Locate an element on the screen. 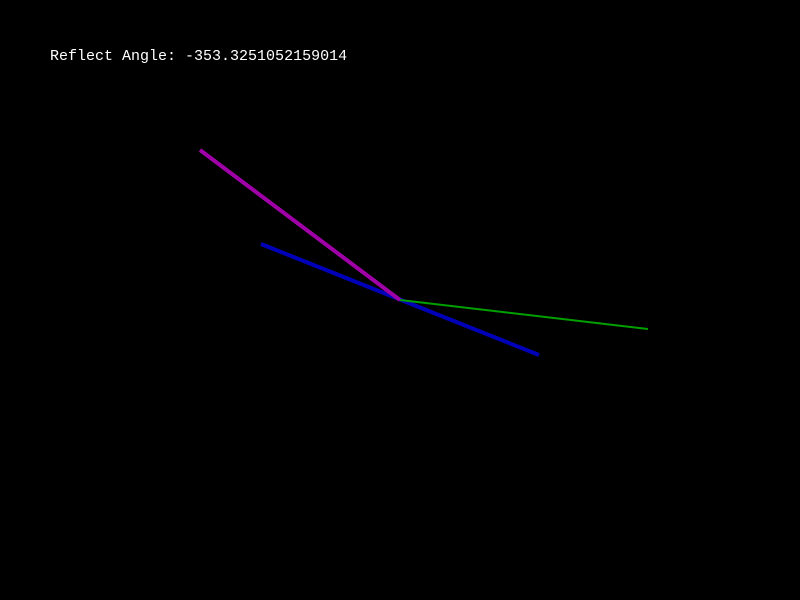  reflect-angle-value: -353.3251052159014 is located at coordinates (266, 56).